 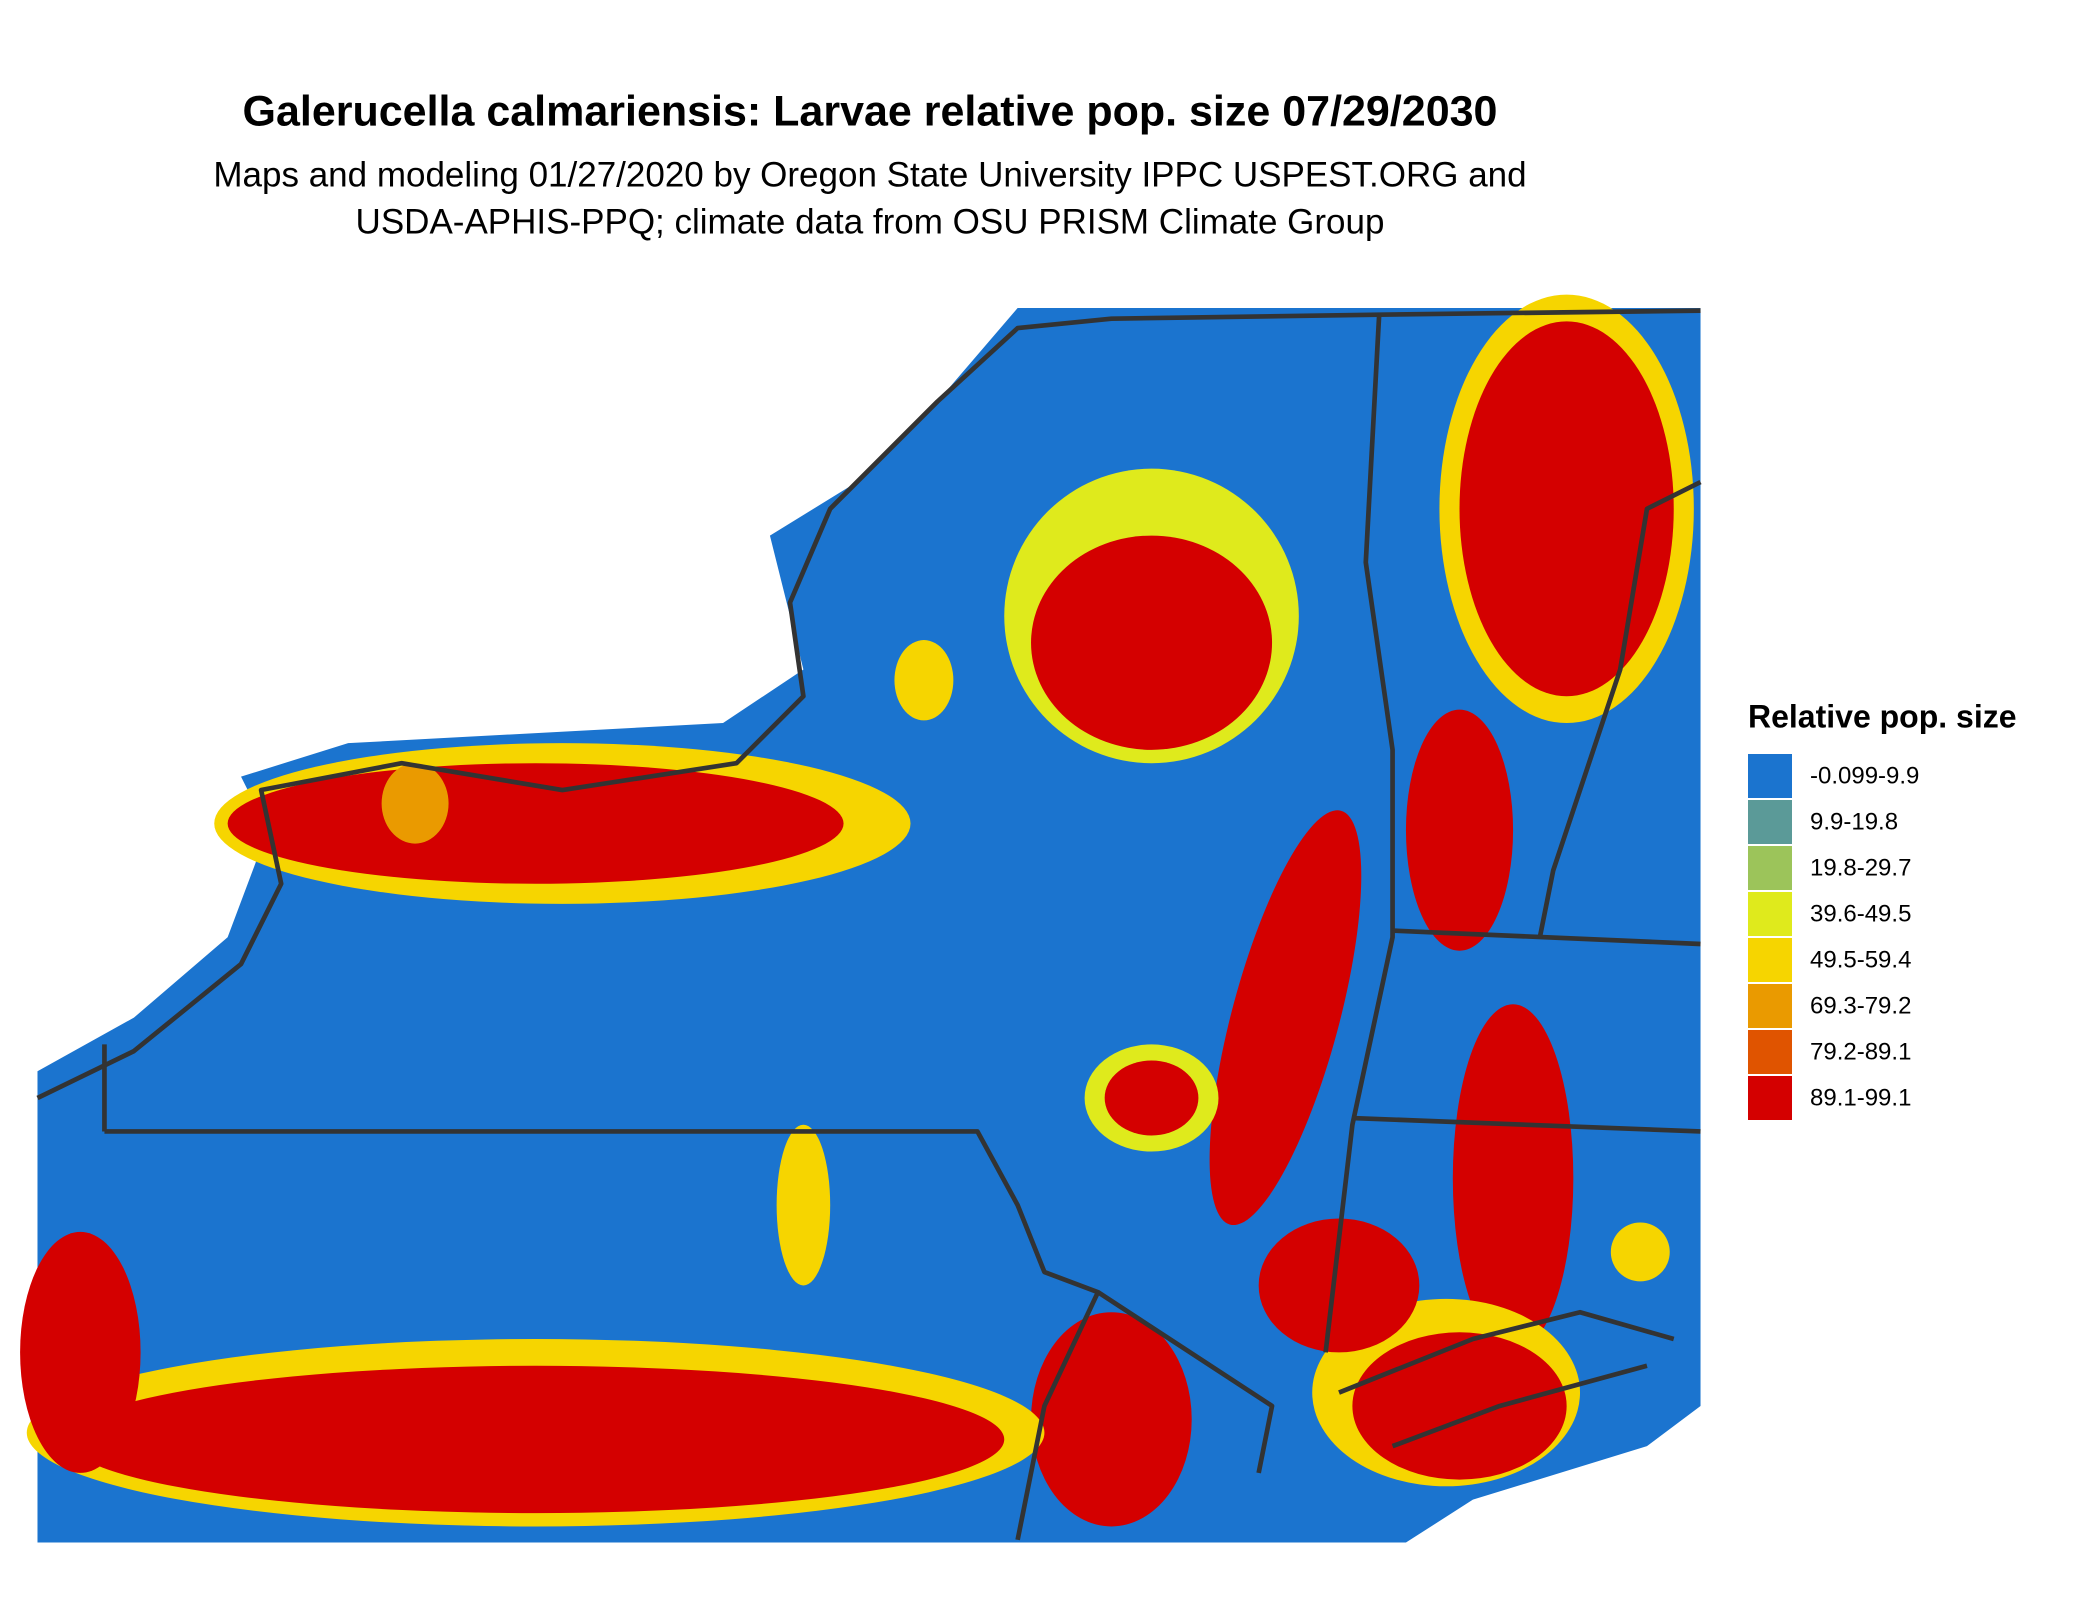 I want to click on legend-label: 9.9-19.8, so click(x=1854, y=821).